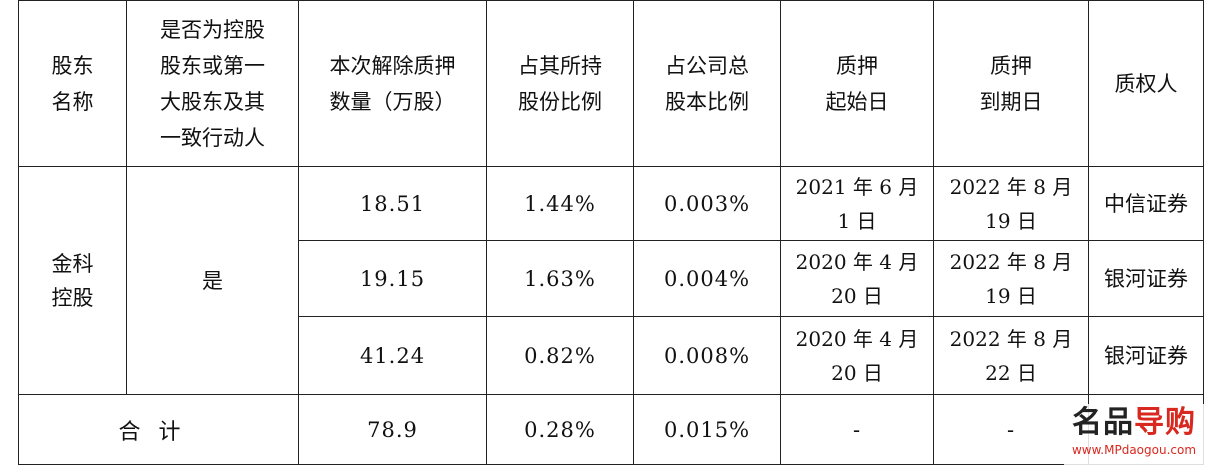  What do you see at coordinates (392, 429) in the screenshot?
I see `total-quantity-cell: 78.9` at bounding box center [392, 429].